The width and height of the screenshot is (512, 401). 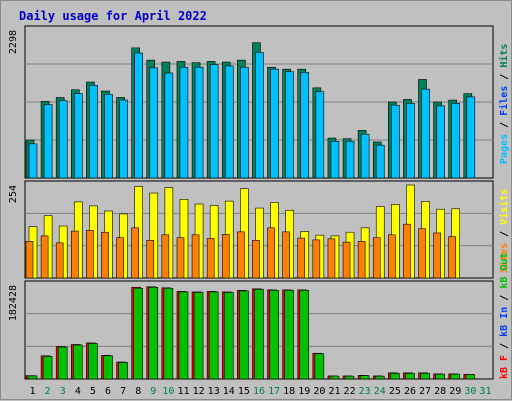 I want to click on chart-title: Daily usage for April 2022, so click(x=113, y=16).